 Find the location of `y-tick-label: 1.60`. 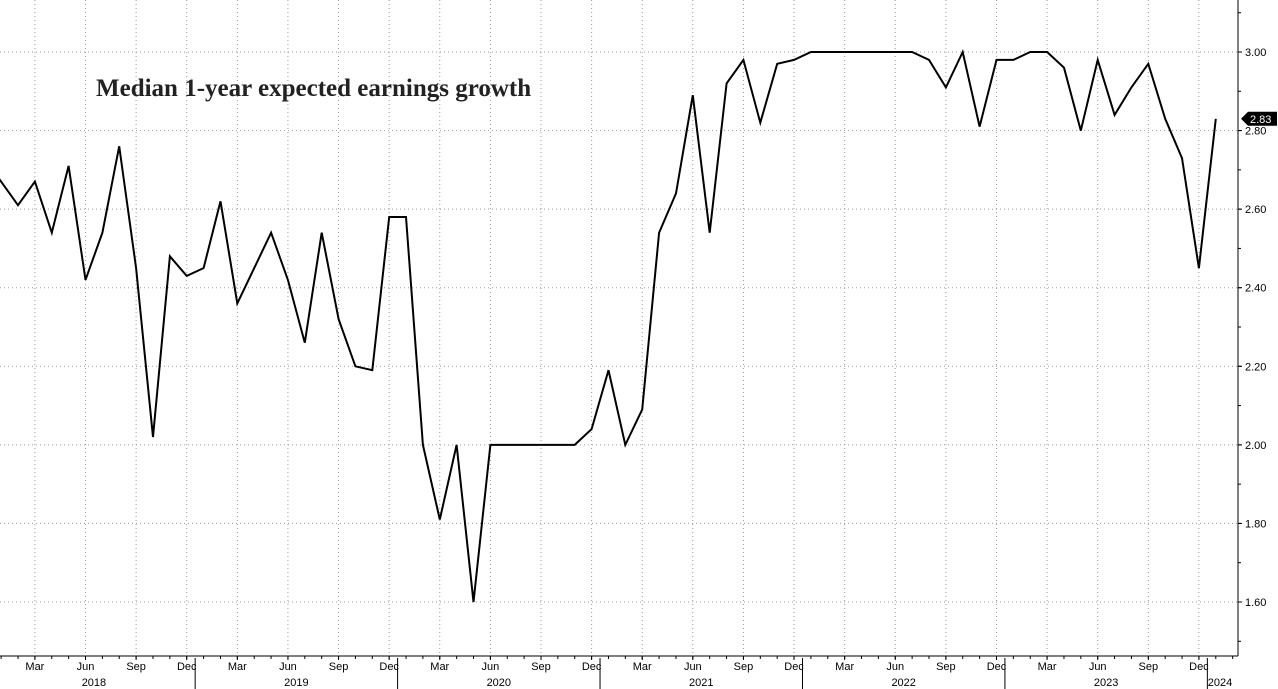

y-tick-label: 1.60 is located at coordinates (1255, 603).